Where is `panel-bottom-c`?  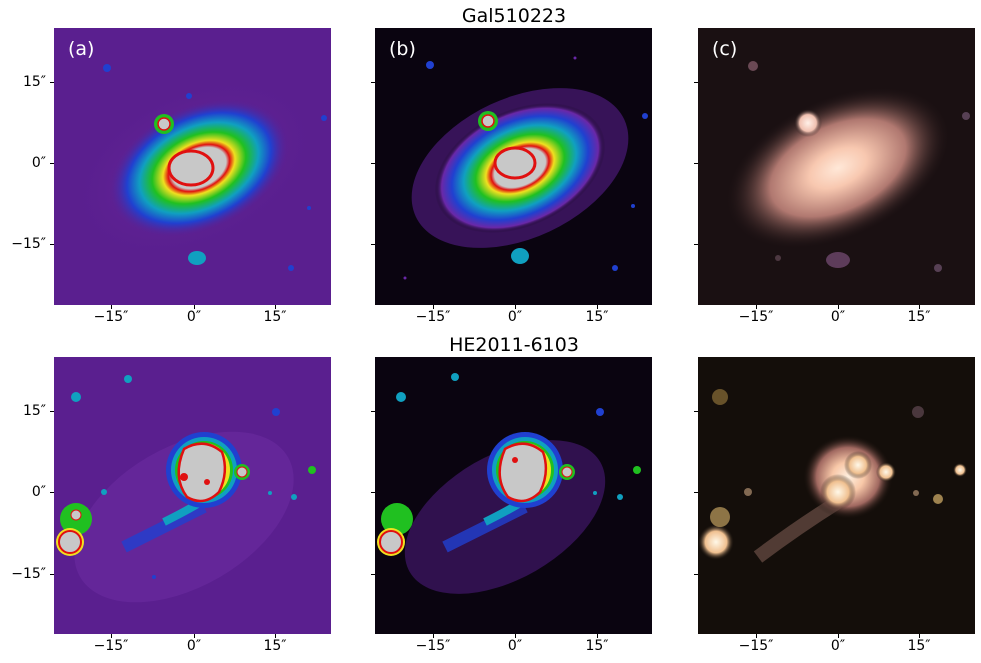
panel-bottom-c is located at coordinates (836, 495).